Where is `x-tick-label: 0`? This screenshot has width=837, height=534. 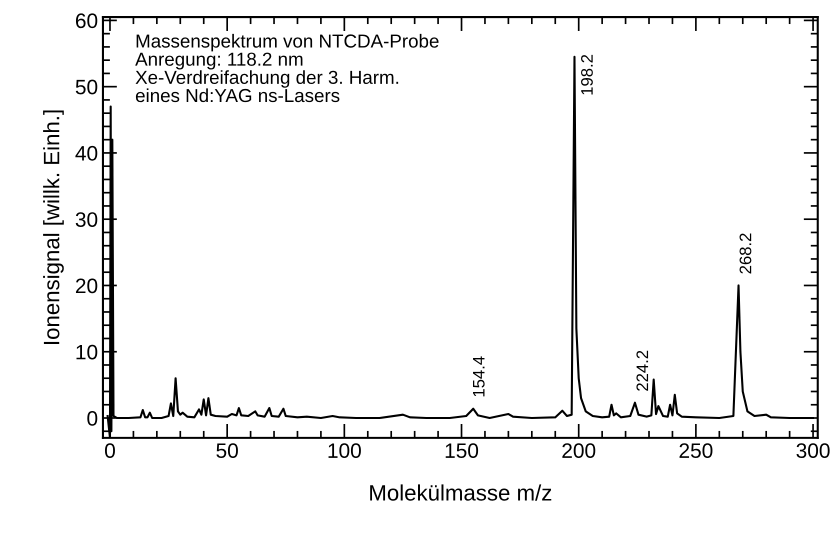 x-tick-label: 0 is located at coordinates (110, 450).